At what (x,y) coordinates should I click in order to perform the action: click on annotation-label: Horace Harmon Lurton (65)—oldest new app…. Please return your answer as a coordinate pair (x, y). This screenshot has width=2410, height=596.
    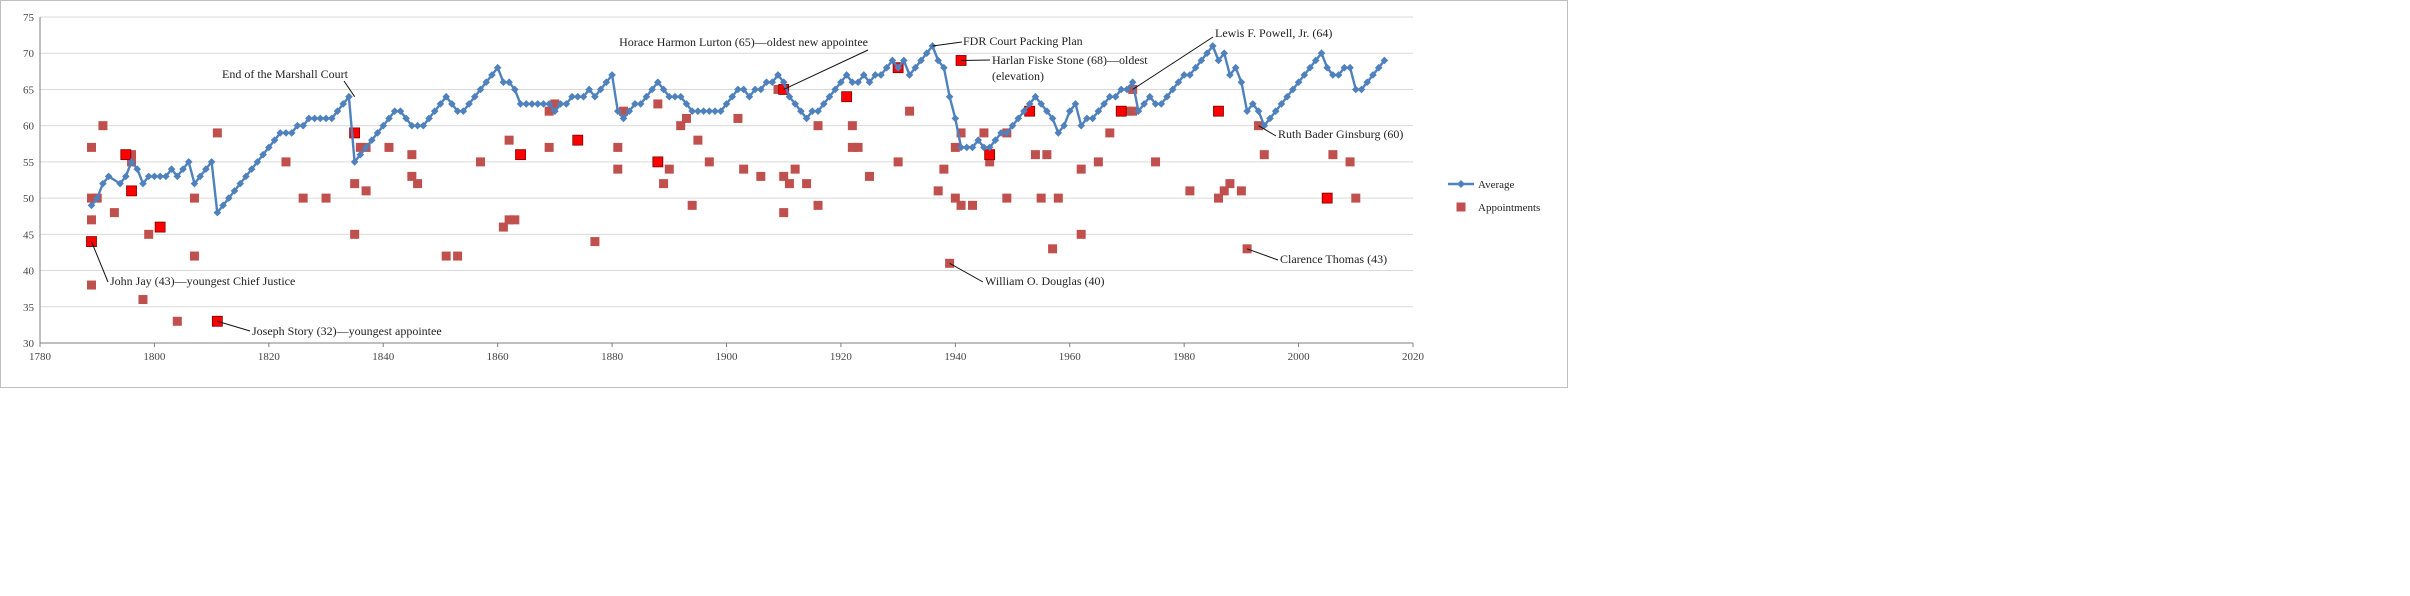
    Looking at the image, I should click on (743, 42).